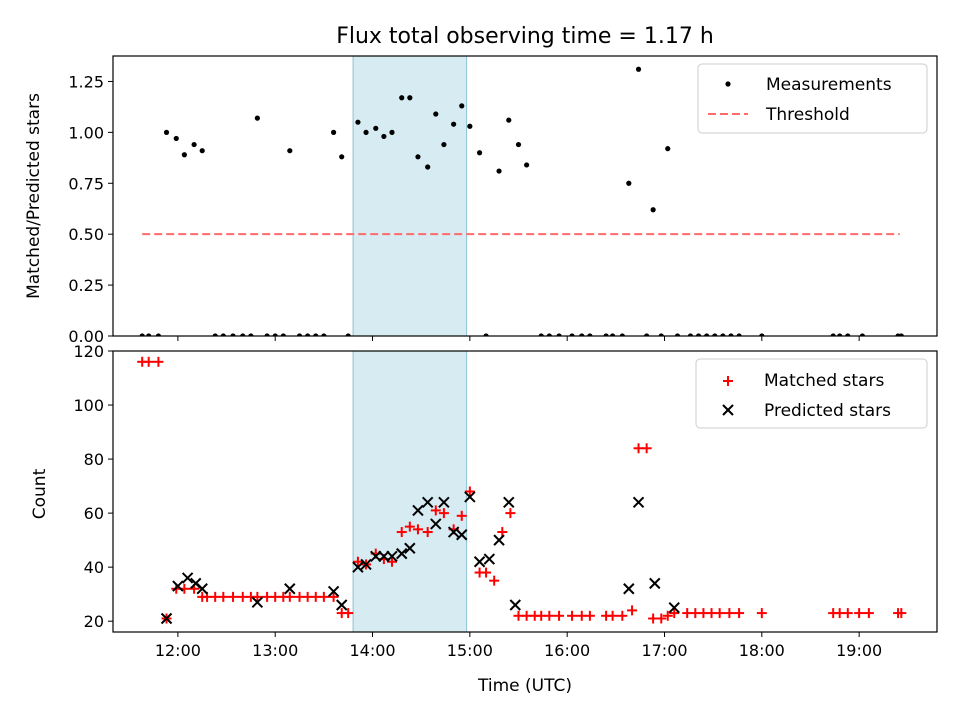  I want to click on legend-threshold-label: Threshold, so click(807, 115).